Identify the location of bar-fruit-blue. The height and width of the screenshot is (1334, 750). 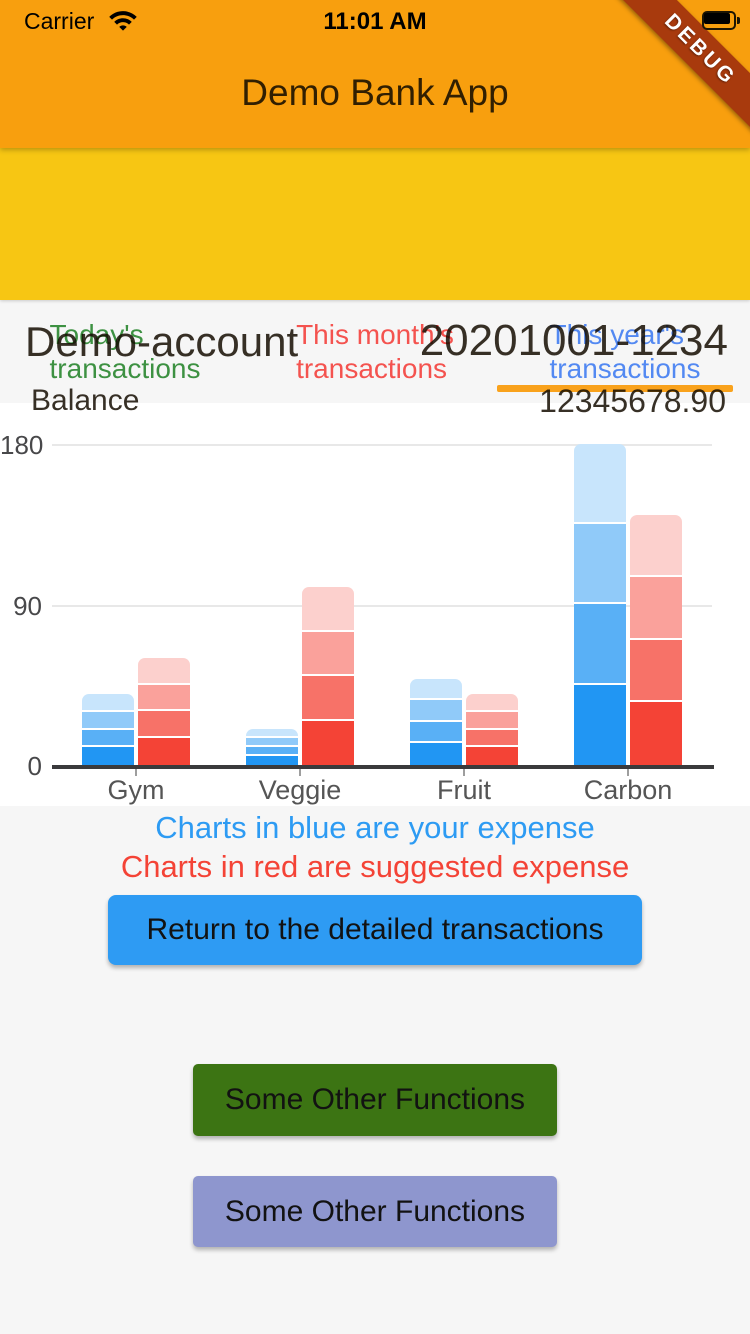
(436, 722).